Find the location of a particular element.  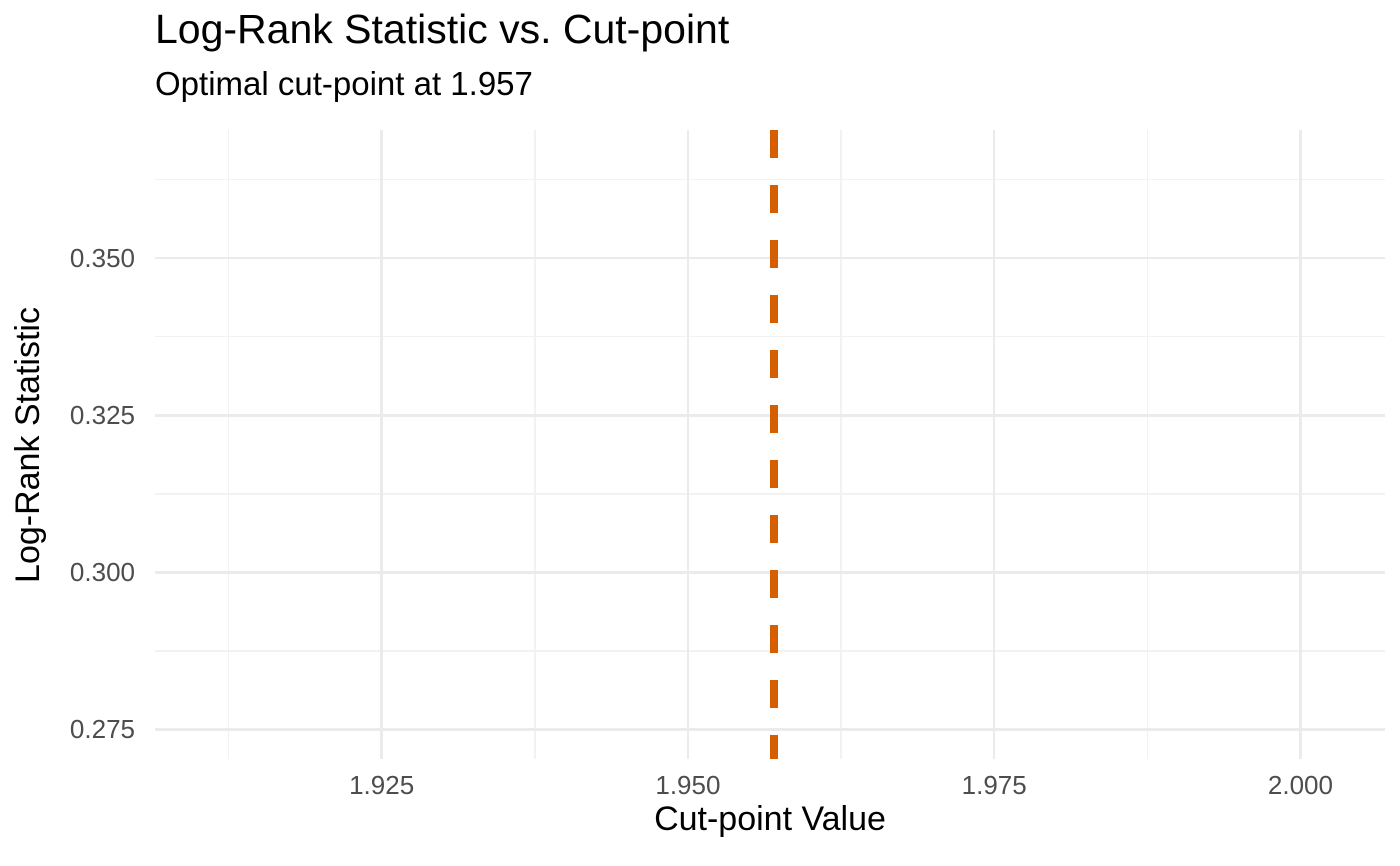

x-tick-label: 2.000 is located at coordinates (1300, 785).